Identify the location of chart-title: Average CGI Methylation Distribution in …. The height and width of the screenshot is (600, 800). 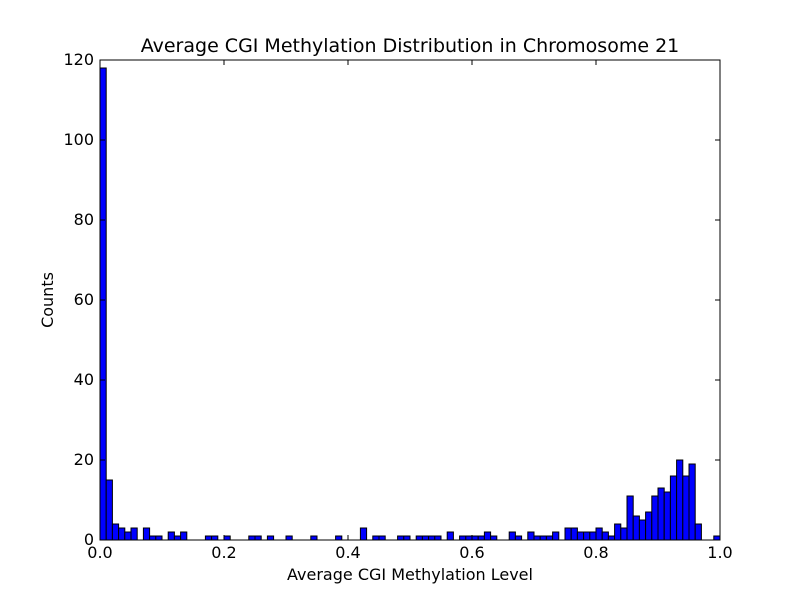
(410, 46).